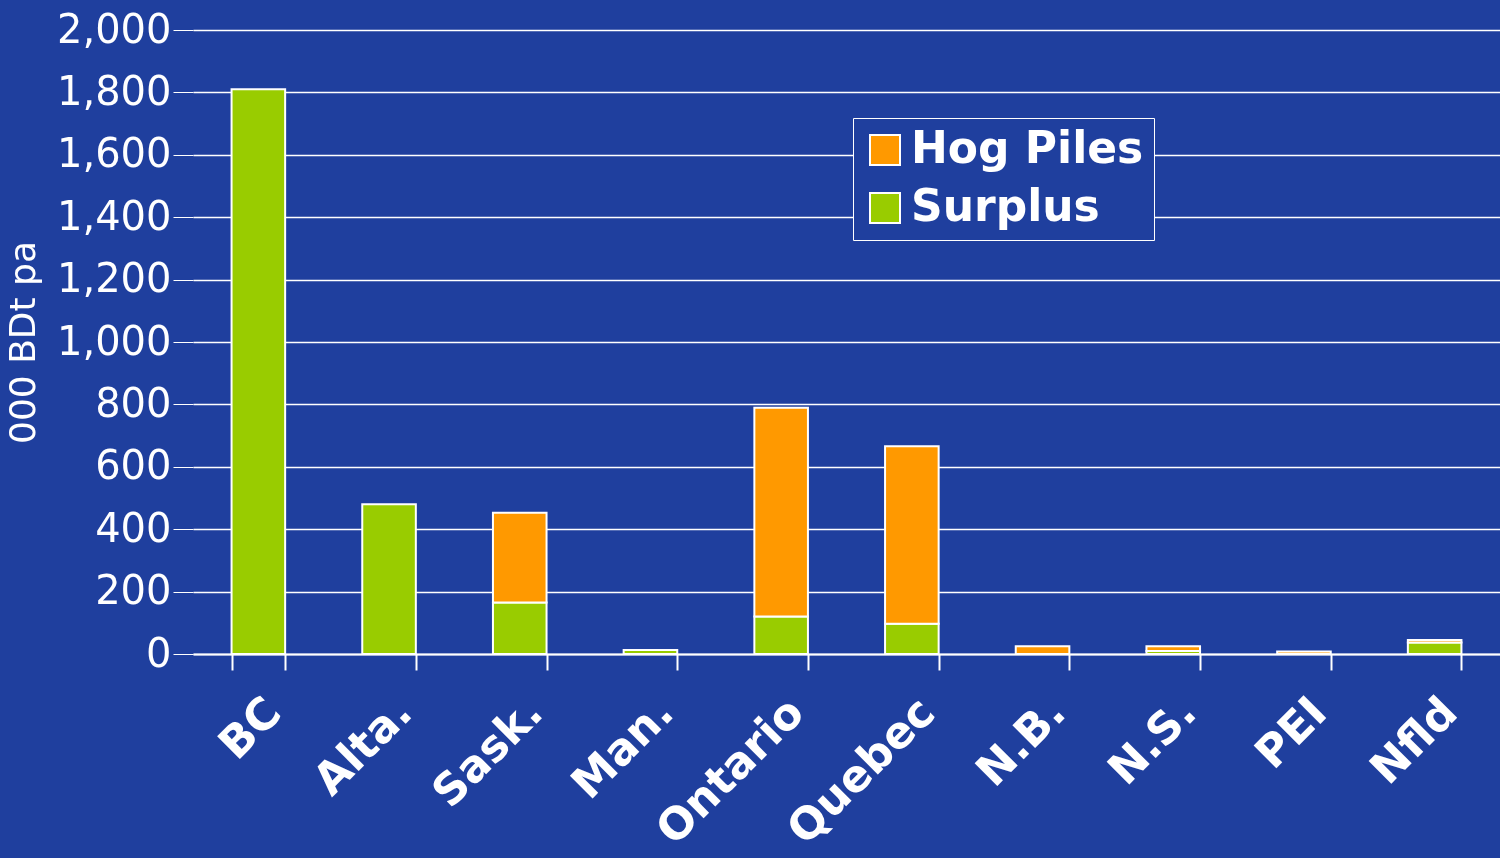 The width and height of the screenshot is (1500, 858). I want to click on y-tick-label: 600, so click(133, 465).